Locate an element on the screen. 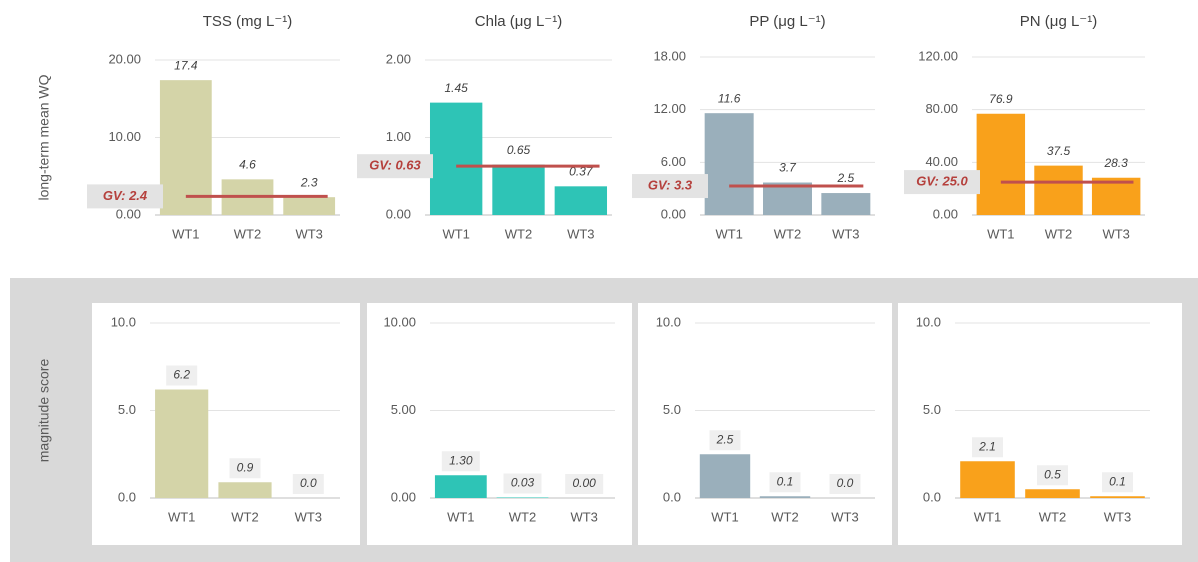  value-label: 76.9 is located at coordinates (1001, 99).